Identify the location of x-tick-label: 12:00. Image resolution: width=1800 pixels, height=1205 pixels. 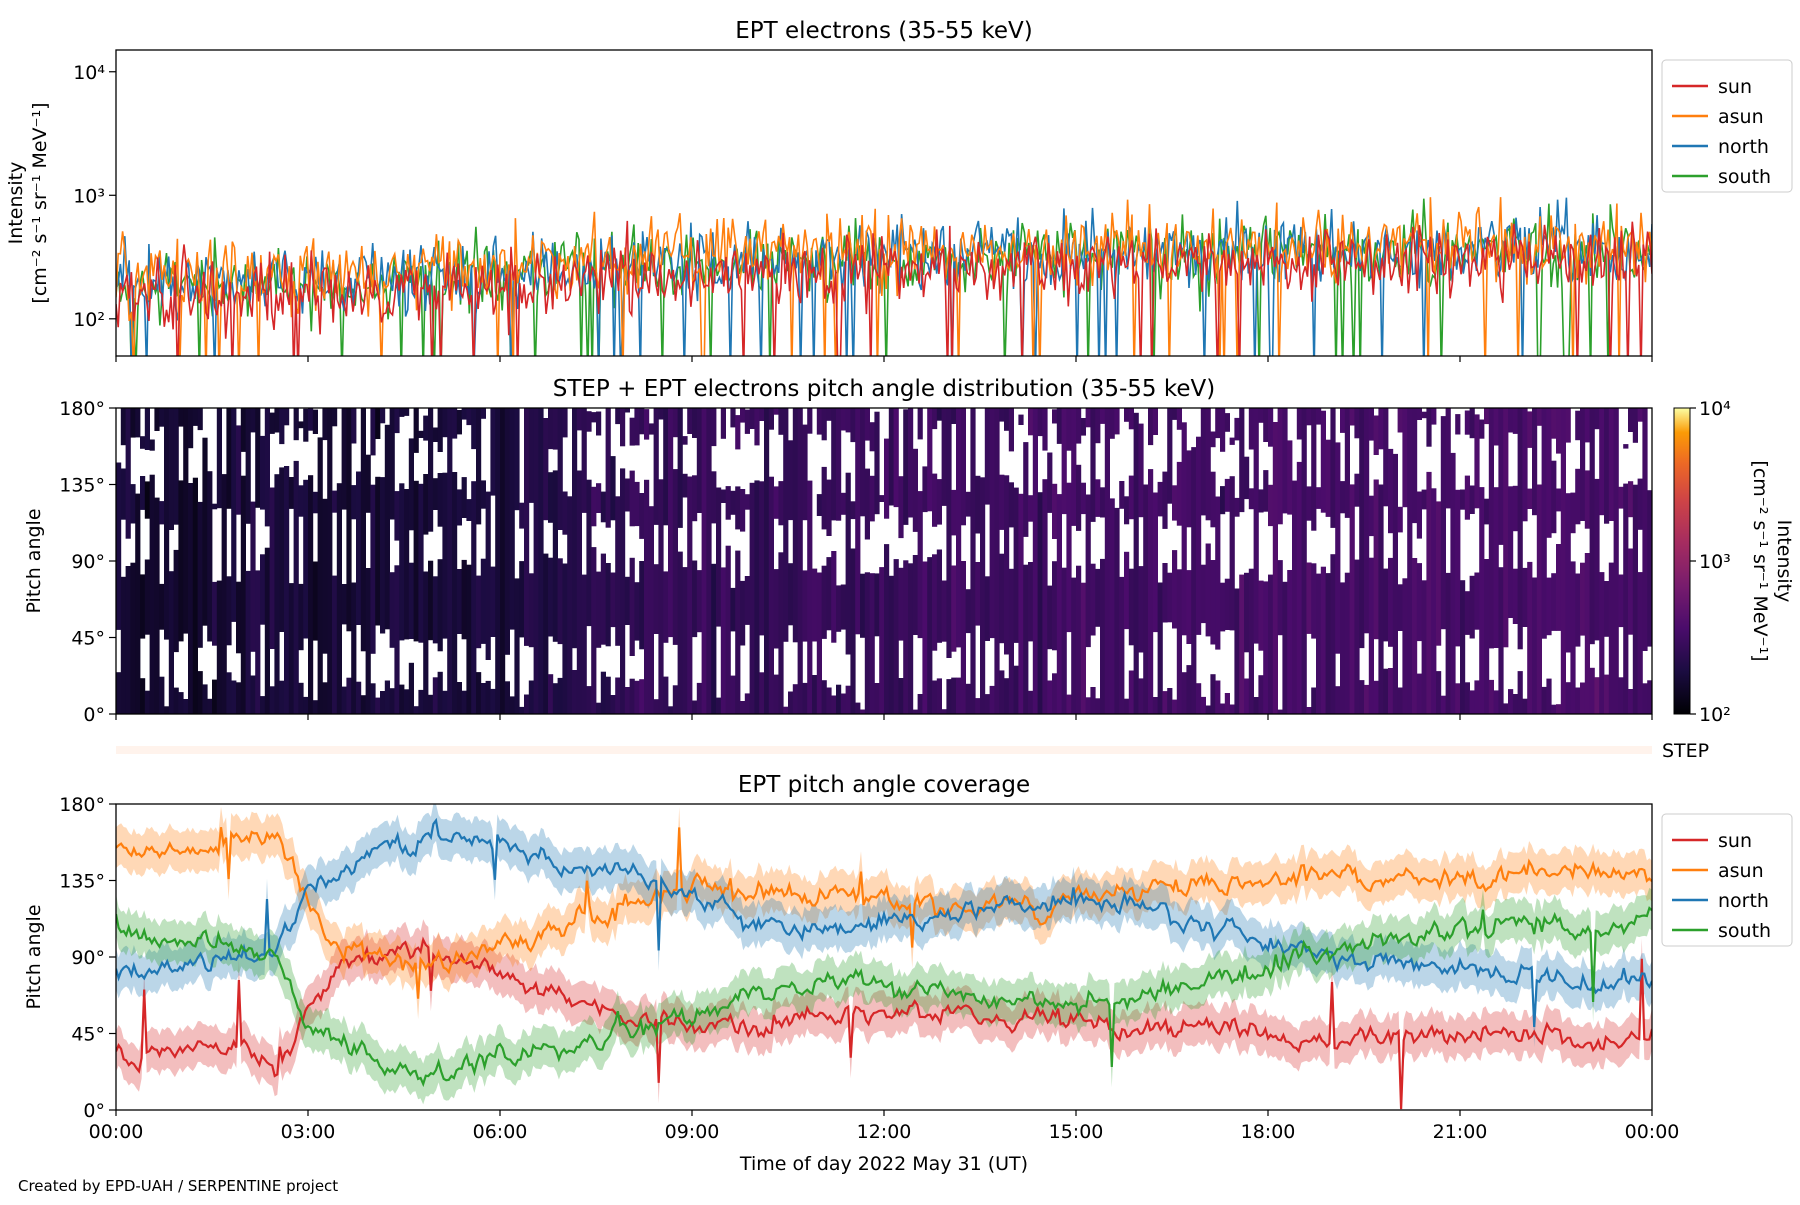
(884, 1132).